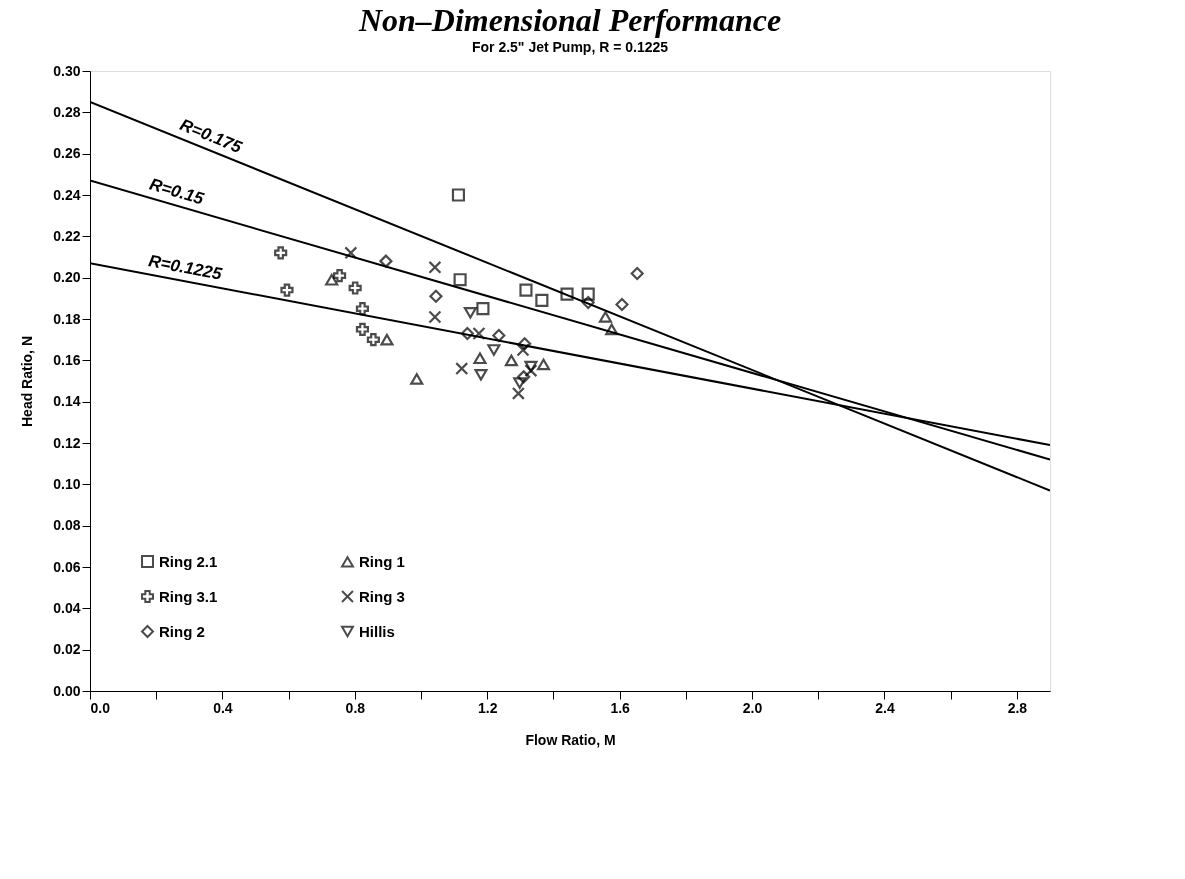 The height and width of the screenshot is (879, 1185). Describe the element at coordinates (67, 649) in the screenshot. I see `y-tick-label: 0.02` at that location.